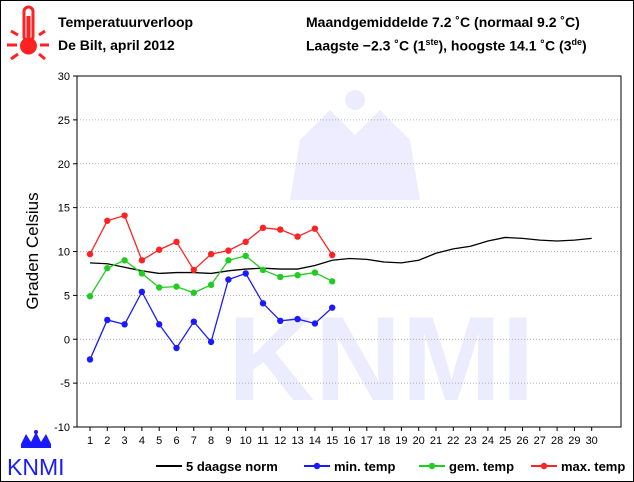  I want to click on y-tick-label: 5, so click(67, 296).